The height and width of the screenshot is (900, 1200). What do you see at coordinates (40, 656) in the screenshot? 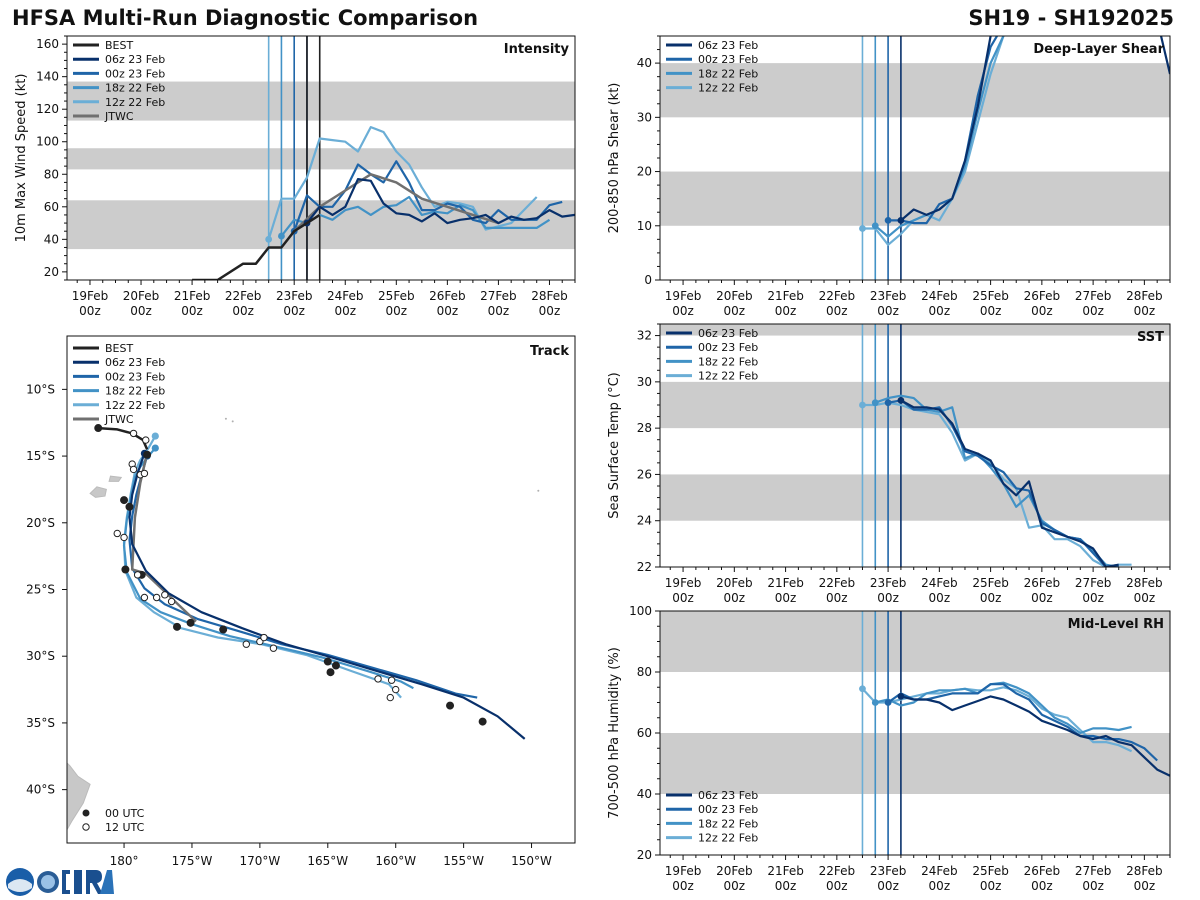
I see `y-tick-label: 30°S` at bounding box center [40, 656].